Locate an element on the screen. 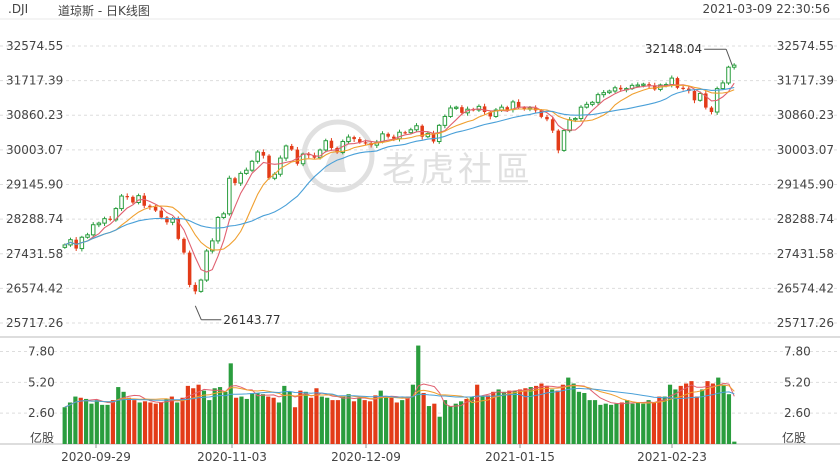 The width and height of the screenshot is (840, 470). price-axis-label-left: 31717.39 is located at coordinates (34, 81).